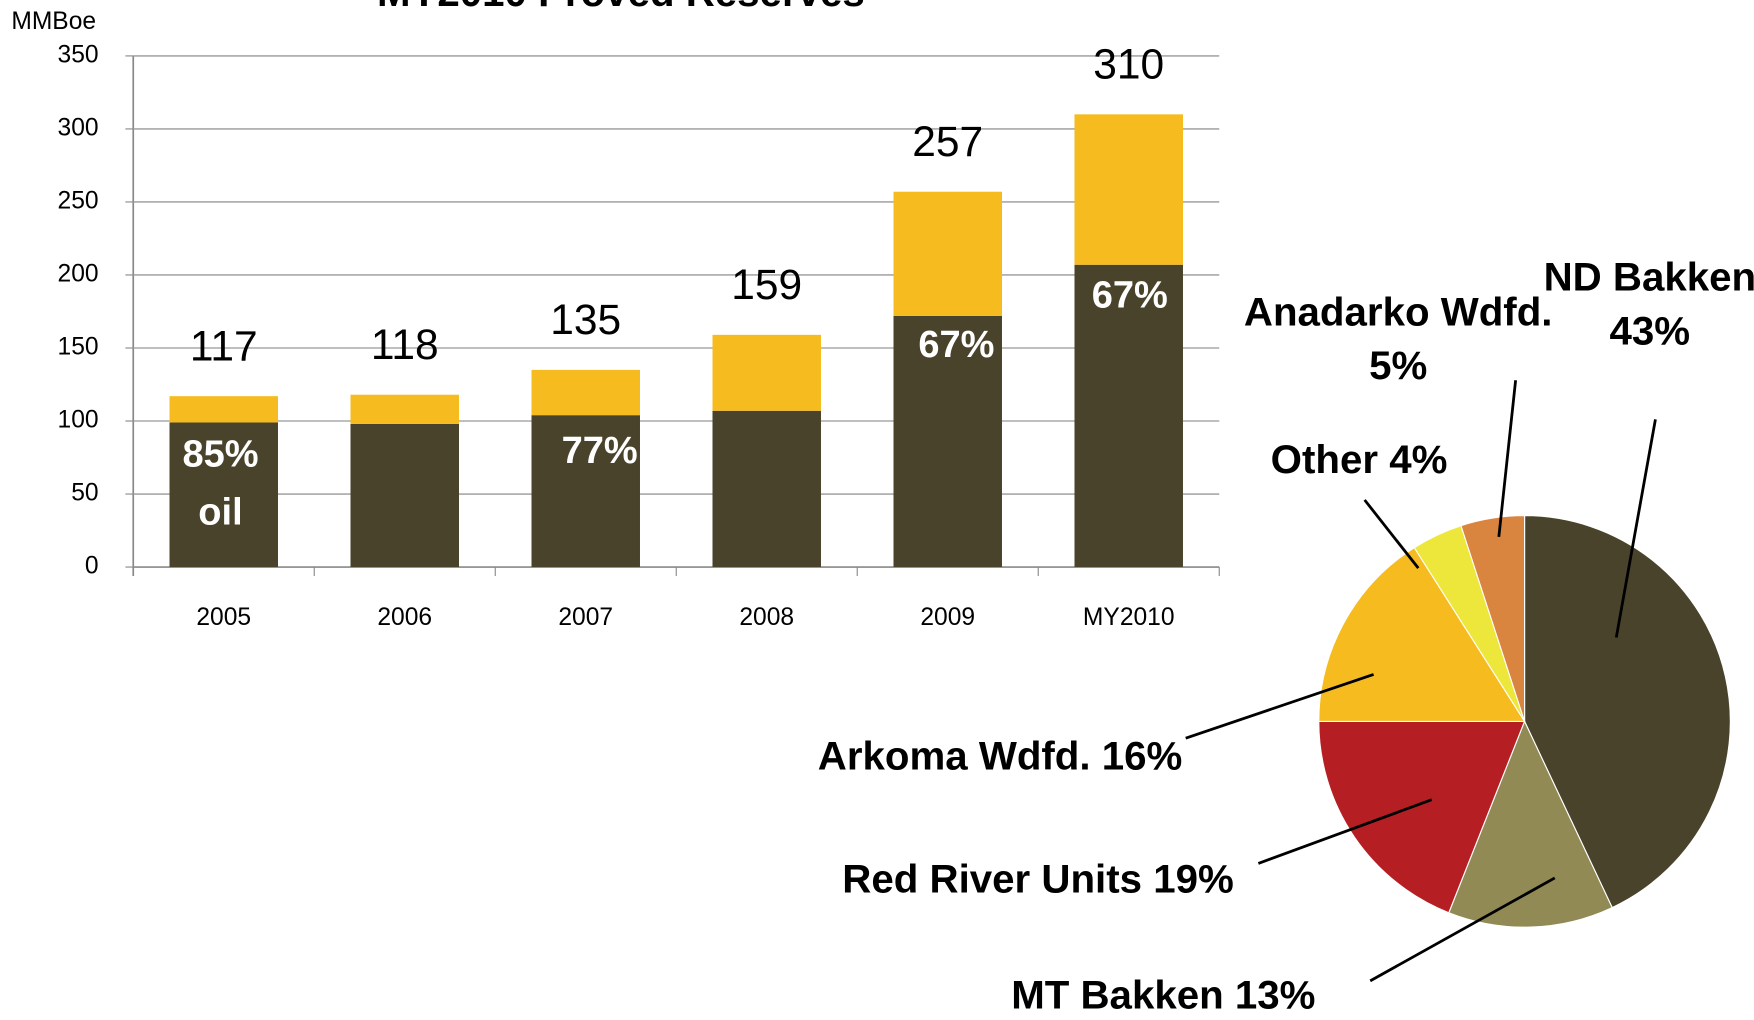 The width and height of the screenshot is (1754, 1020). I want to click on pie-label: Other 4%, so click(1359, 459).